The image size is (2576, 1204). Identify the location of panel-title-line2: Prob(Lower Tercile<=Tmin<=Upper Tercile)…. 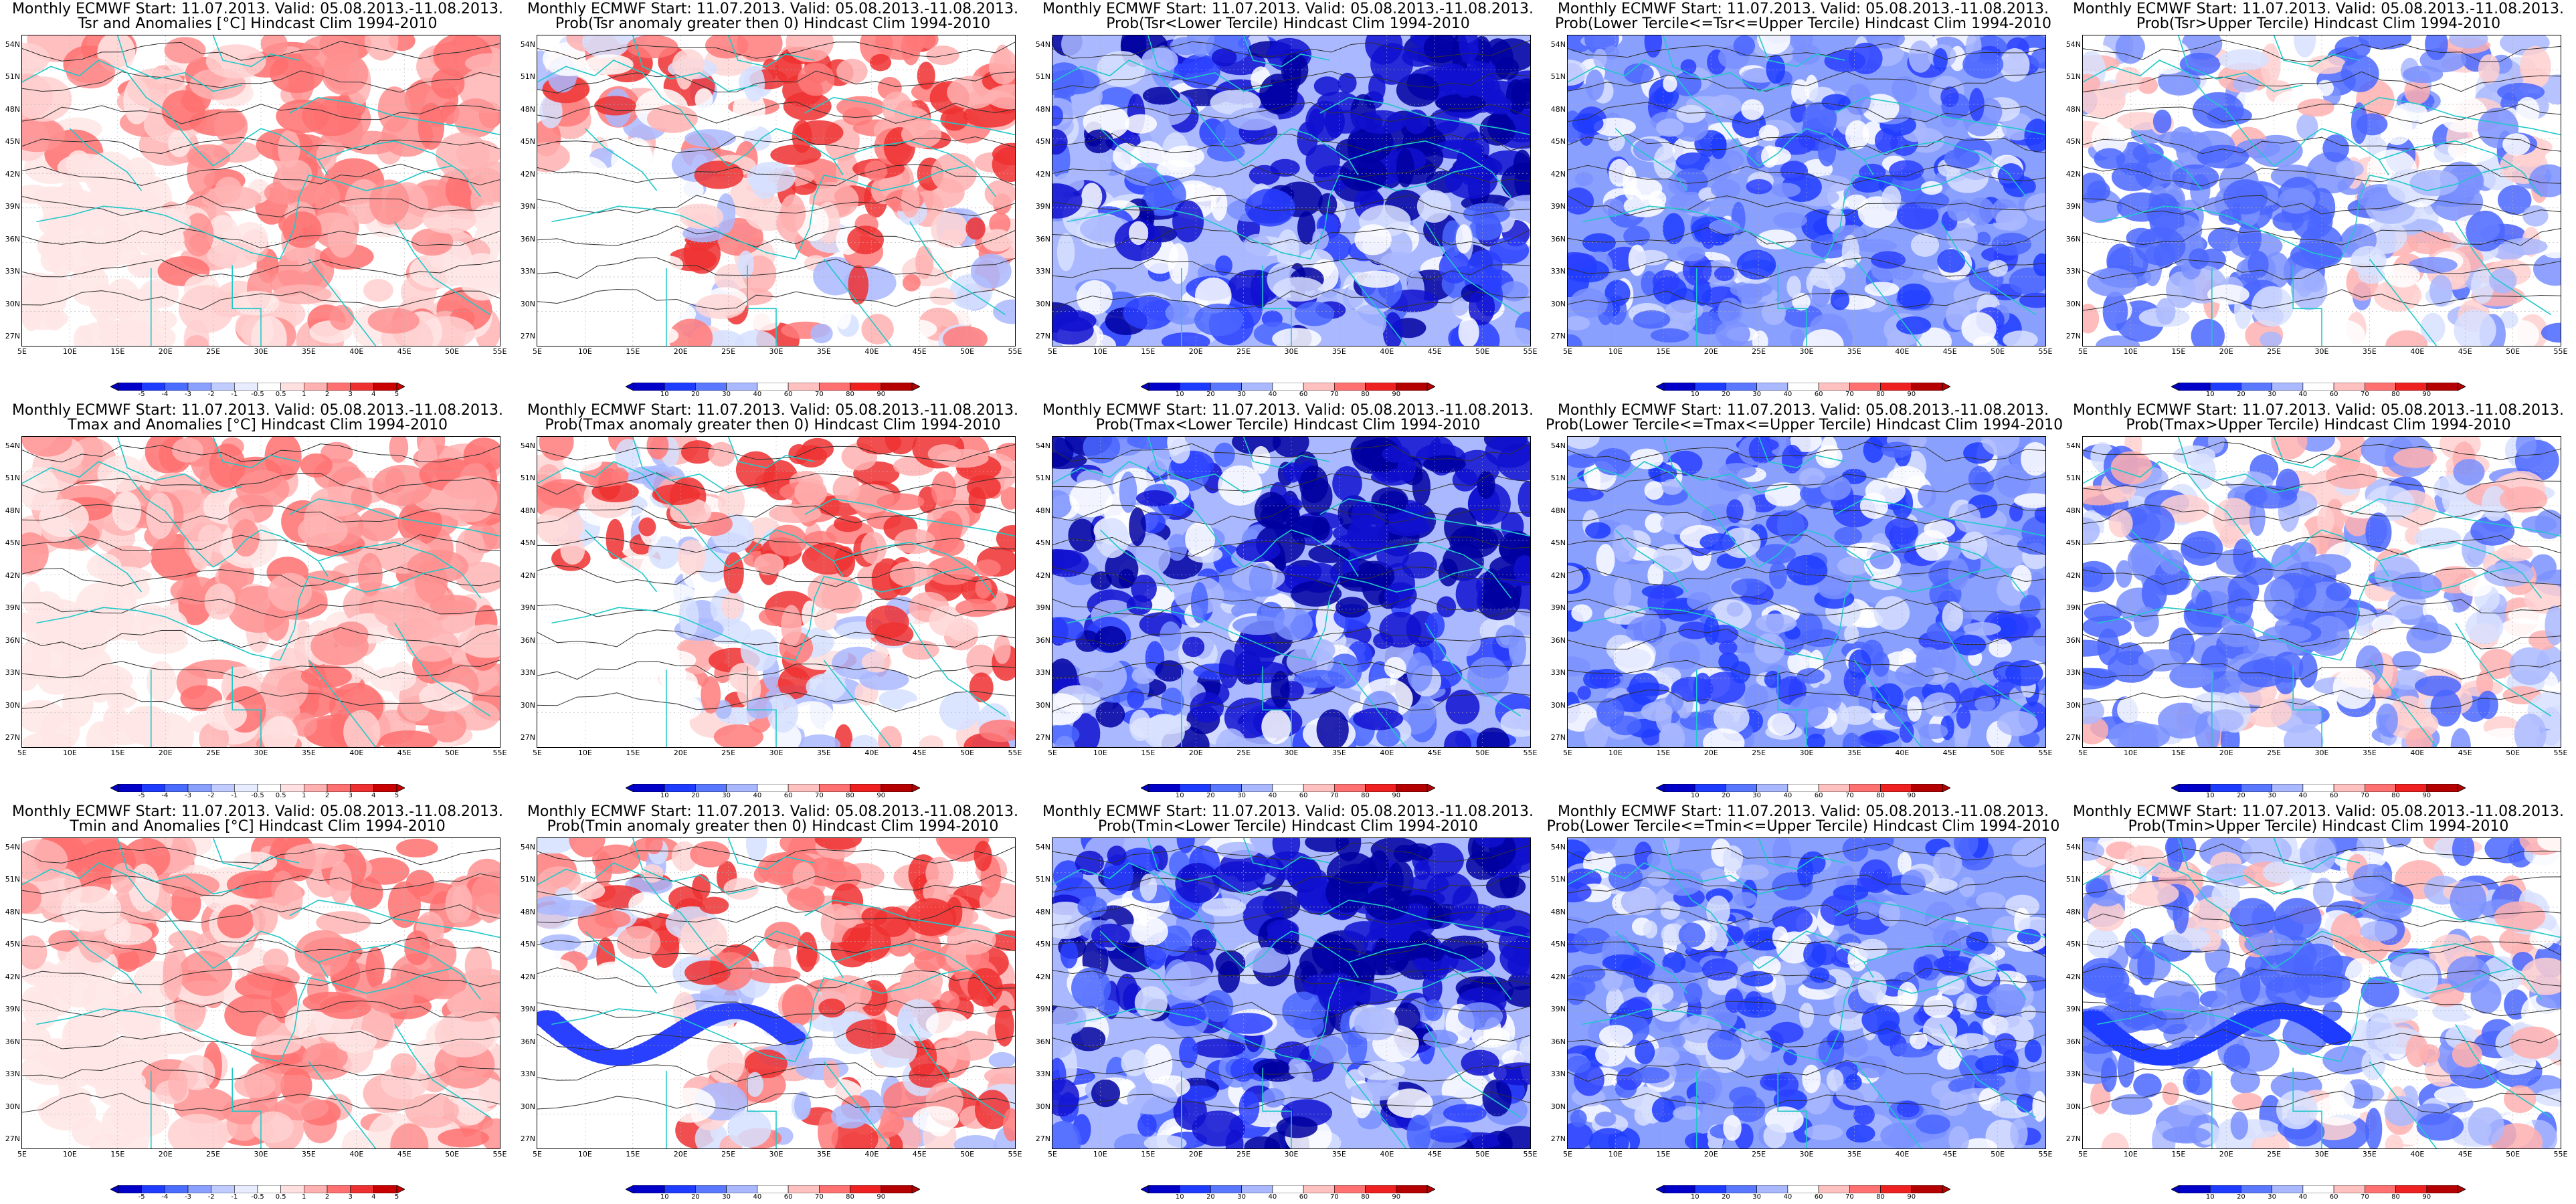
(1803, 826).